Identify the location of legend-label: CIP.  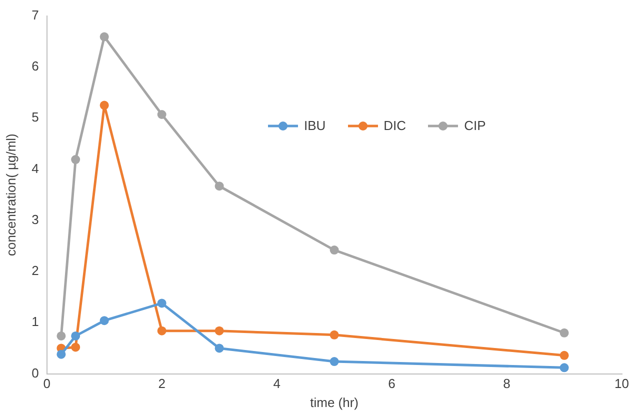
(475, 125).